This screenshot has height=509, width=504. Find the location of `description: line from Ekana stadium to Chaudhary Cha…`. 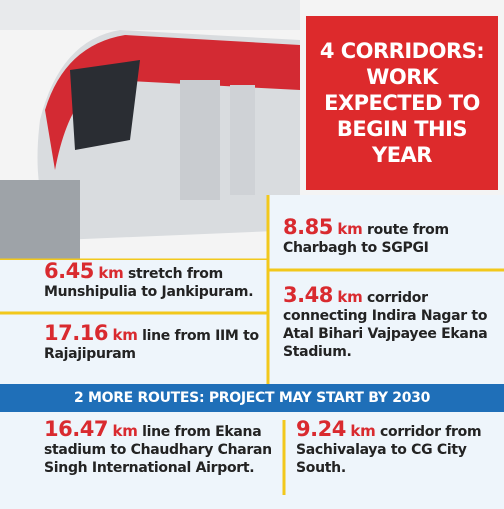

description: line from Ekana stadium to Chaudhary Cha… is located at coordinates (158, 450).